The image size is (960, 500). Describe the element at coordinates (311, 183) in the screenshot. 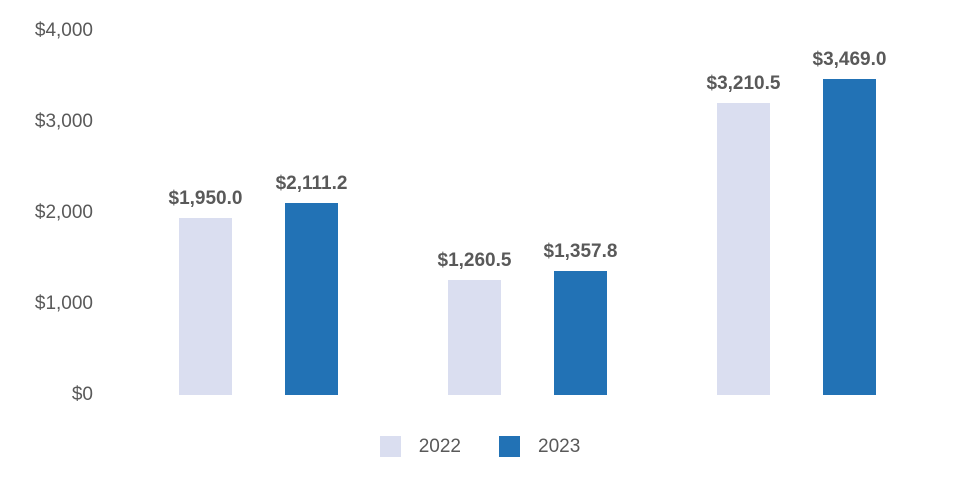

I see `bar-value-label-2023-group1: $2,111.2` at that location.